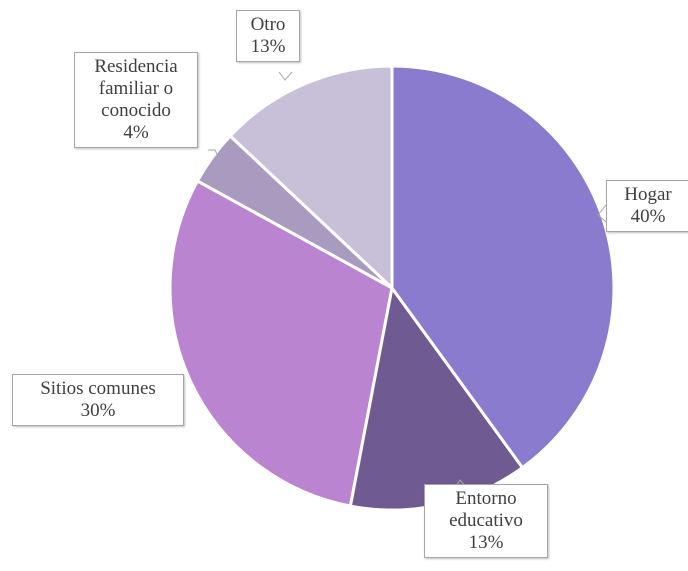 The image size is (688, 571). What do you see at coordinates (648, 194) in the screenshot?
I see `label-name: Hogar` at bounding box center [648, 194].